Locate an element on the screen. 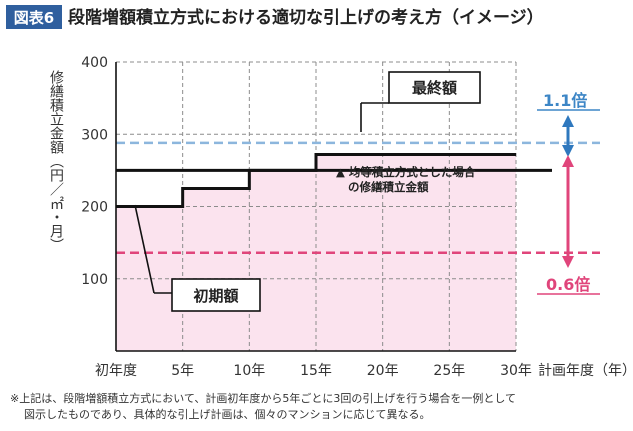 Image resolution: width=633 pixels, height=431 pixels. series-layer is located at coordinates (334, 180).